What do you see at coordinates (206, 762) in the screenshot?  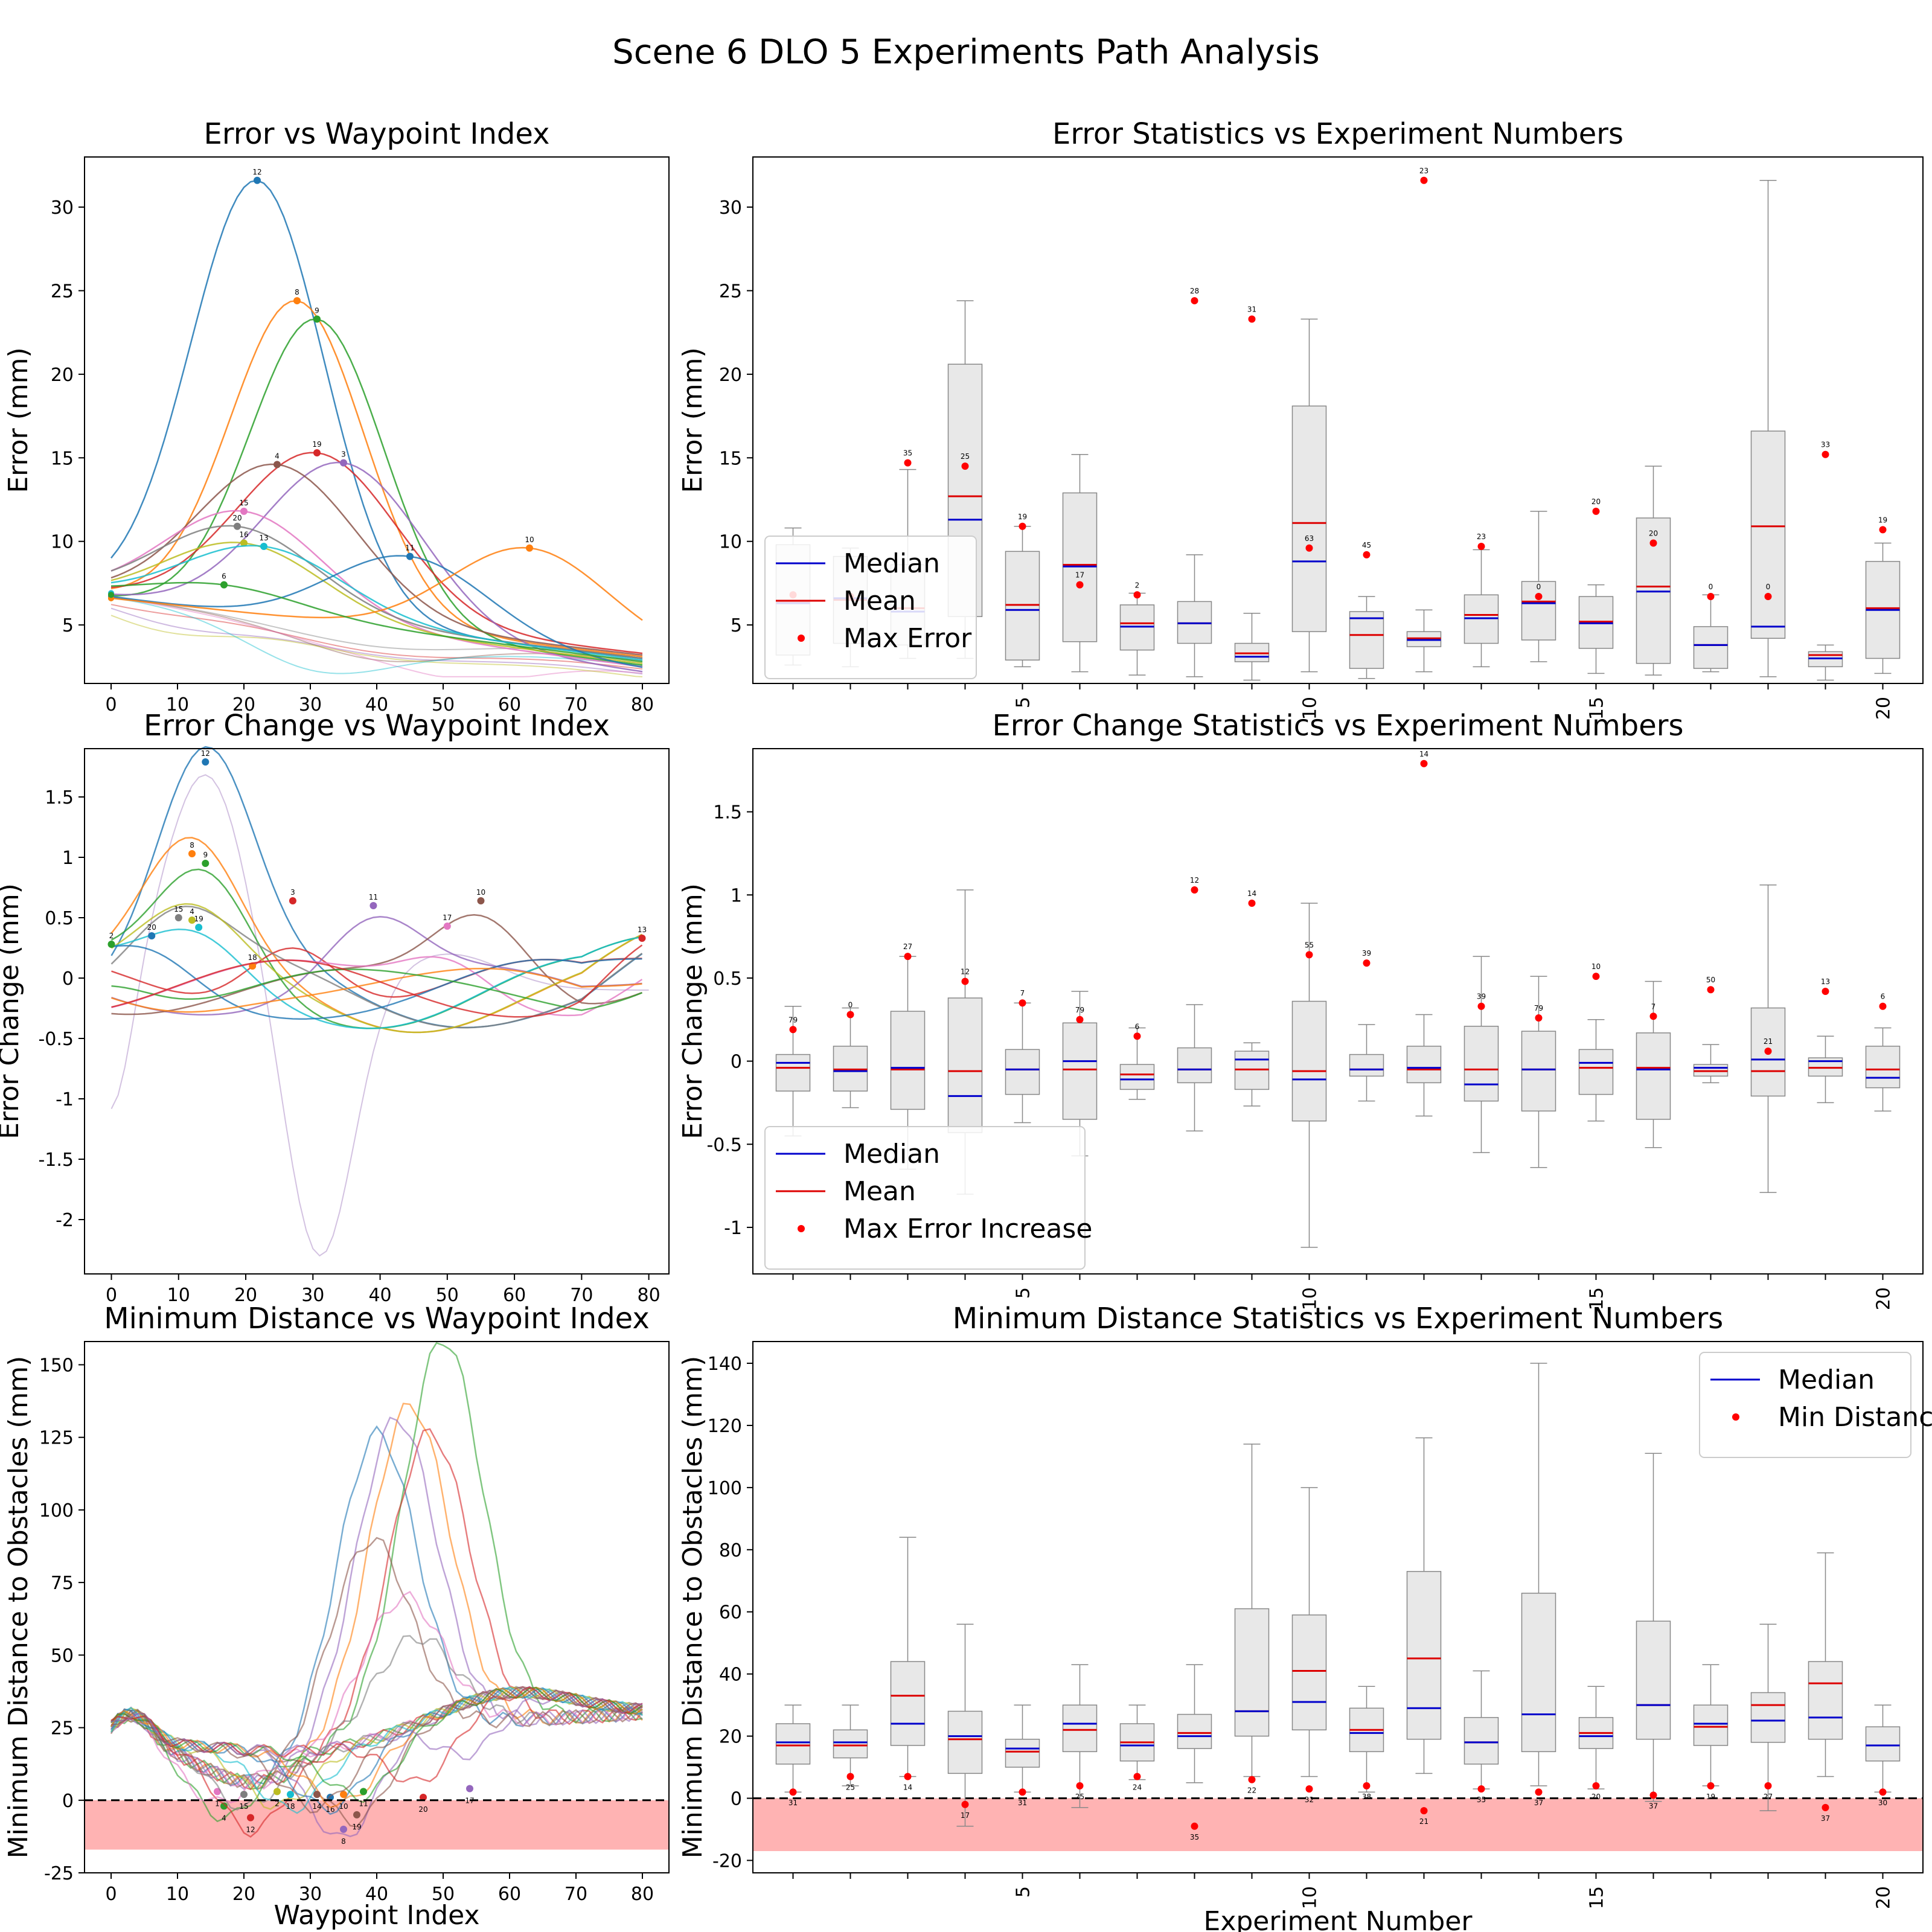 I see `error-change-peak-marker` at bounding box center [206, 762].